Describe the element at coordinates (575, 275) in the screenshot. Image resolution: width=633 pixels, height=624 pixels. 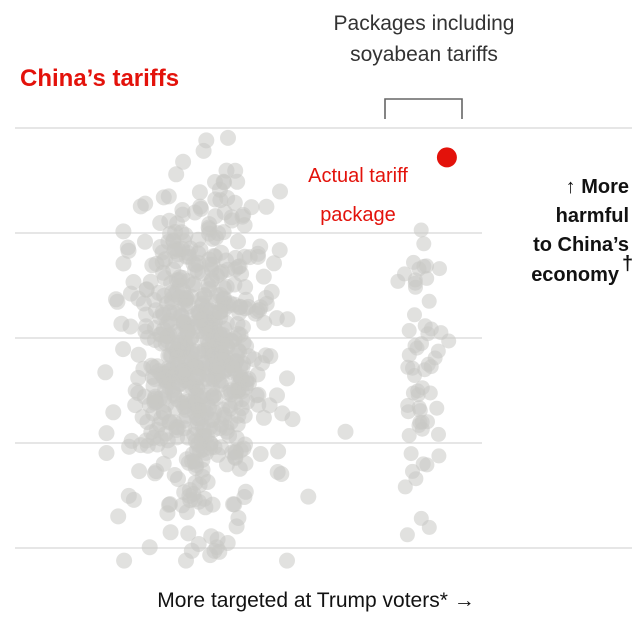
I see `y-side-label-line-4: economy` at that location.